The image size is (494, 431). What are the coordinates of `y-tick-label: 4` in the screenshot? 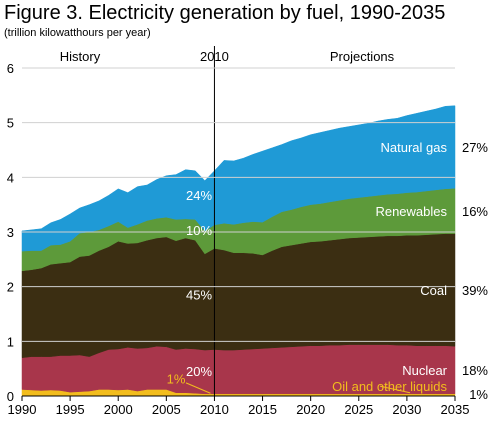 It's located at (10, 177).